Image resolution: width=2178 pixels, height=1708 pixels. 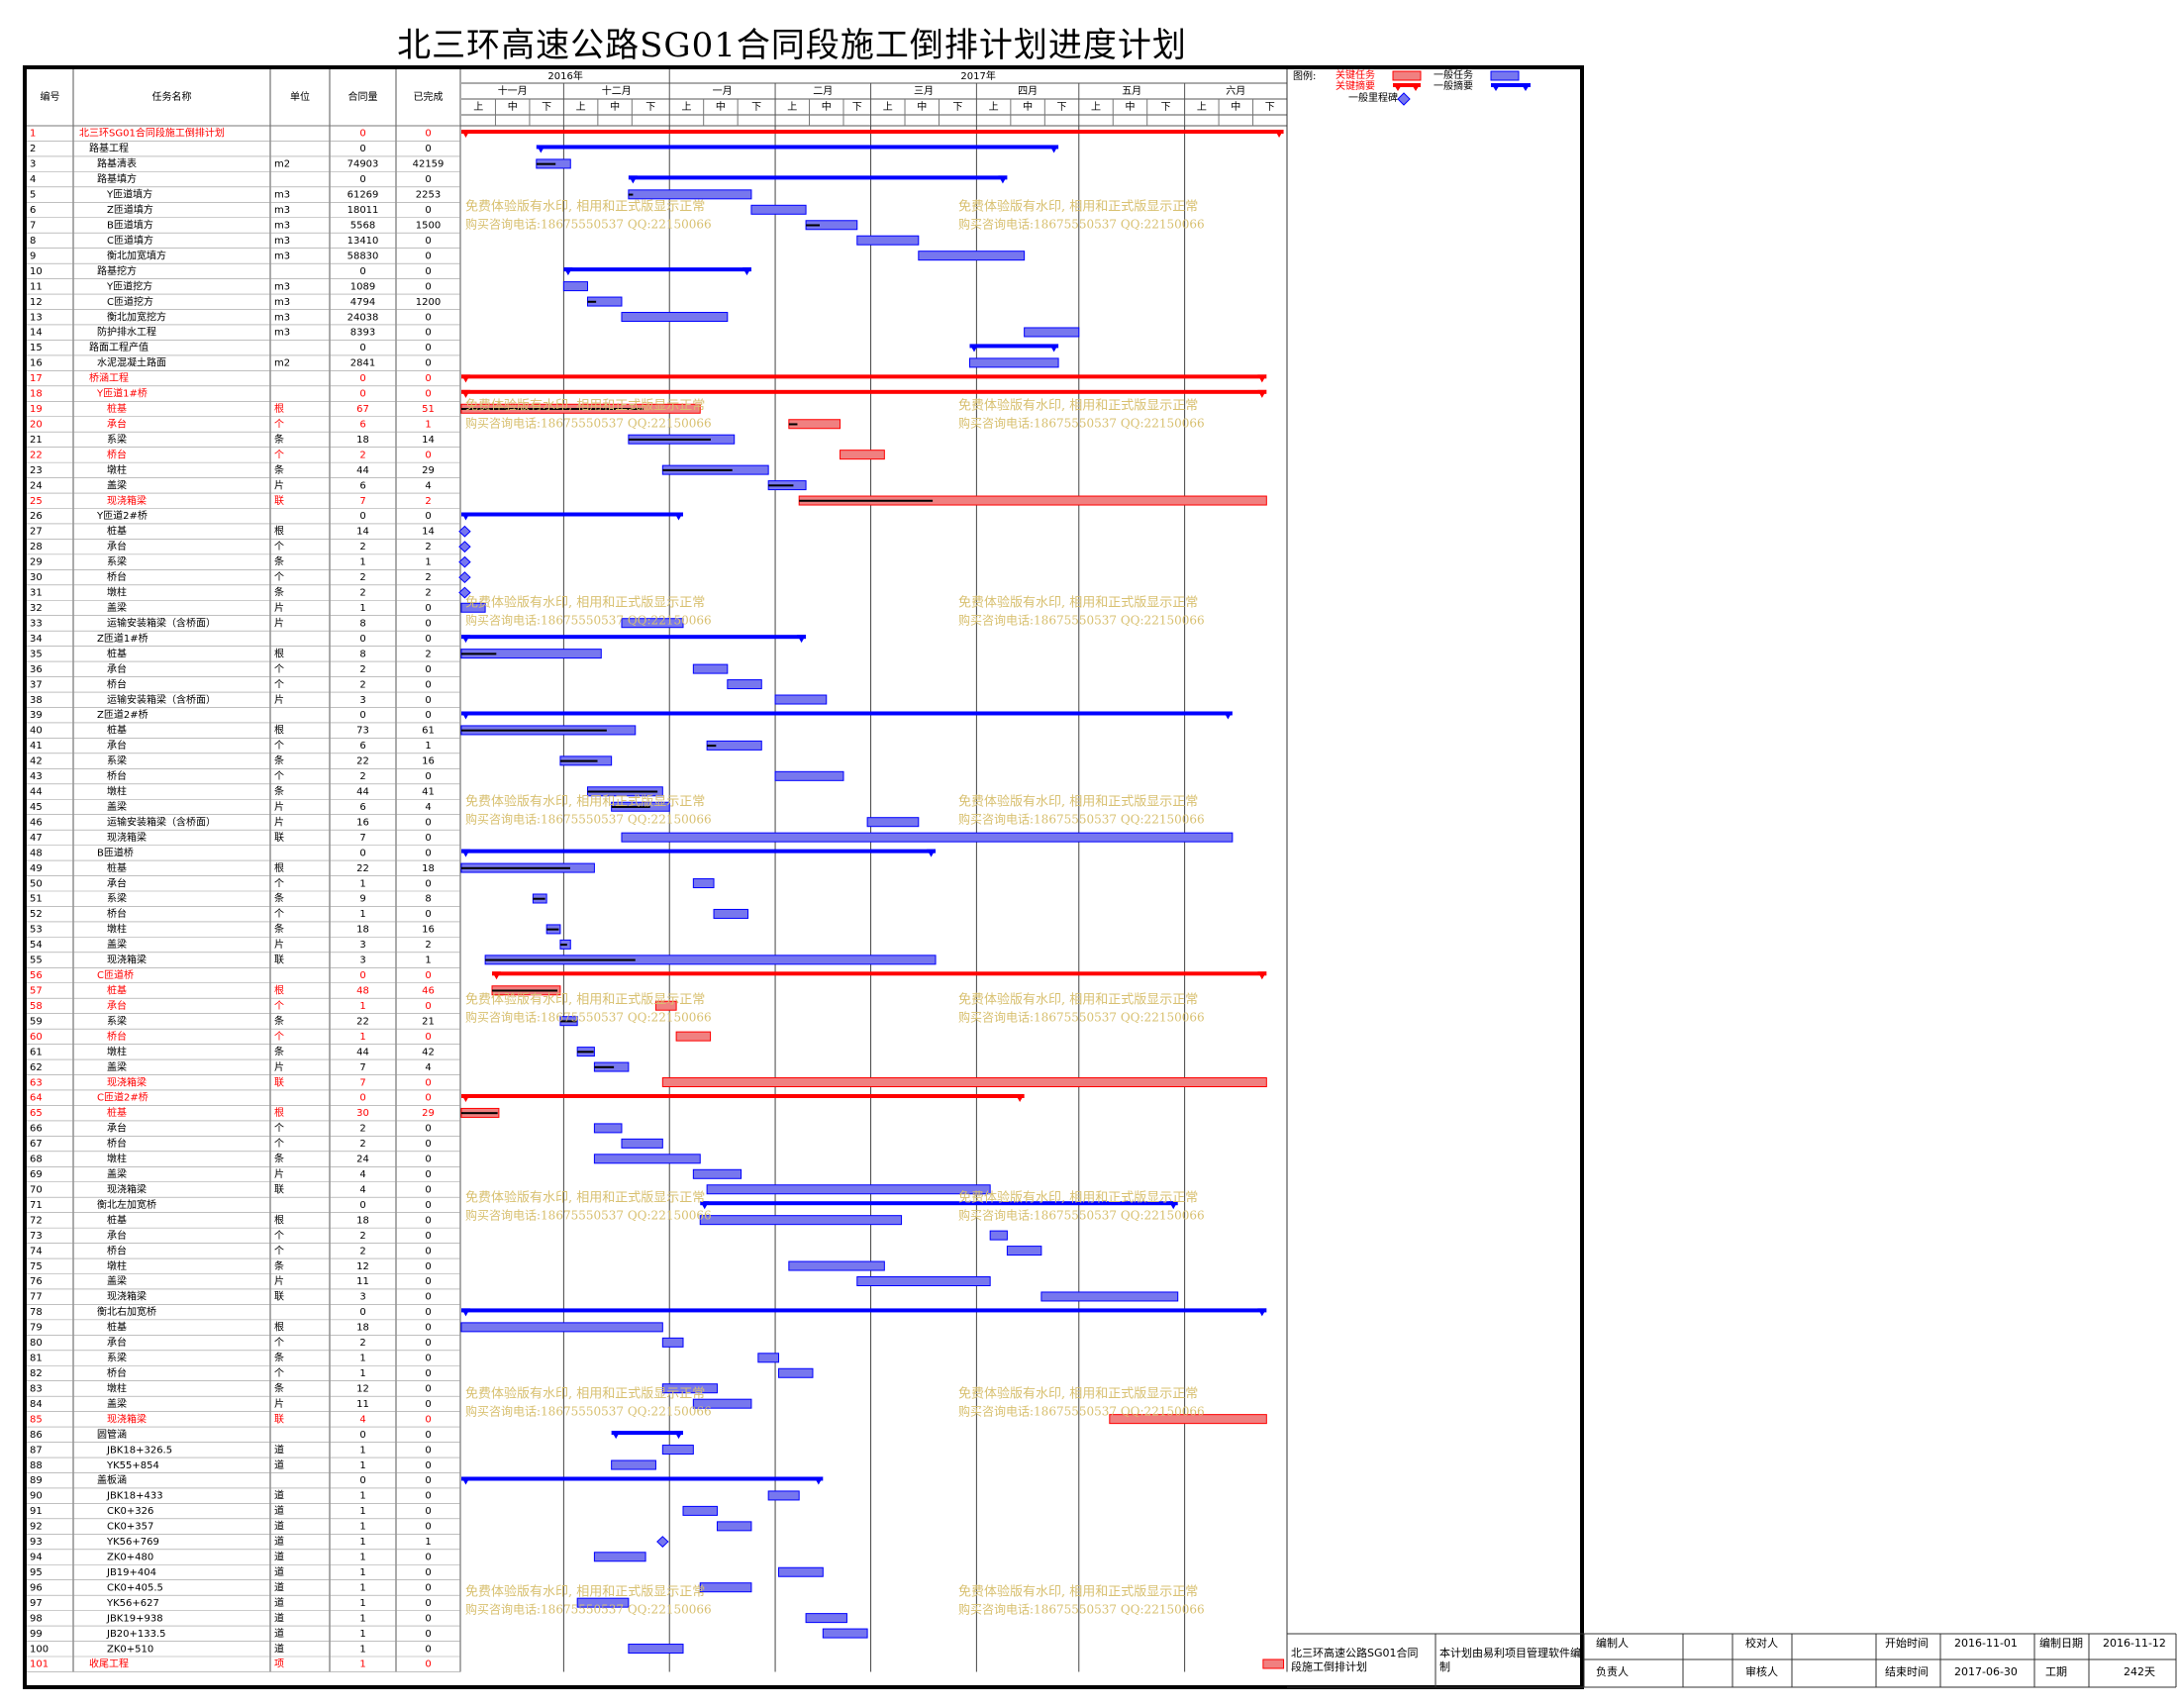 What do you see at coordinates (428, 1021) in the screenshot?
I see `task-done: 21` at bounding box center [428, 1021].